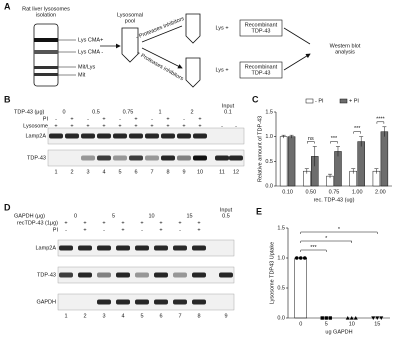 Image resolution: width=400 pixels, height=353 pixels. I want to click on input-label: Input, so click(228, 106).